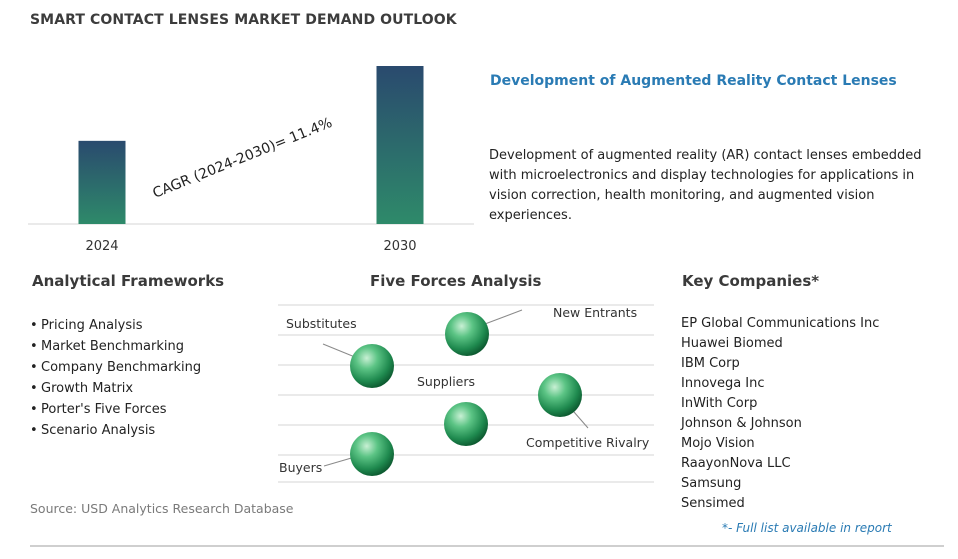  I want to click on company-item: InWith Corp, so click(719, 403).